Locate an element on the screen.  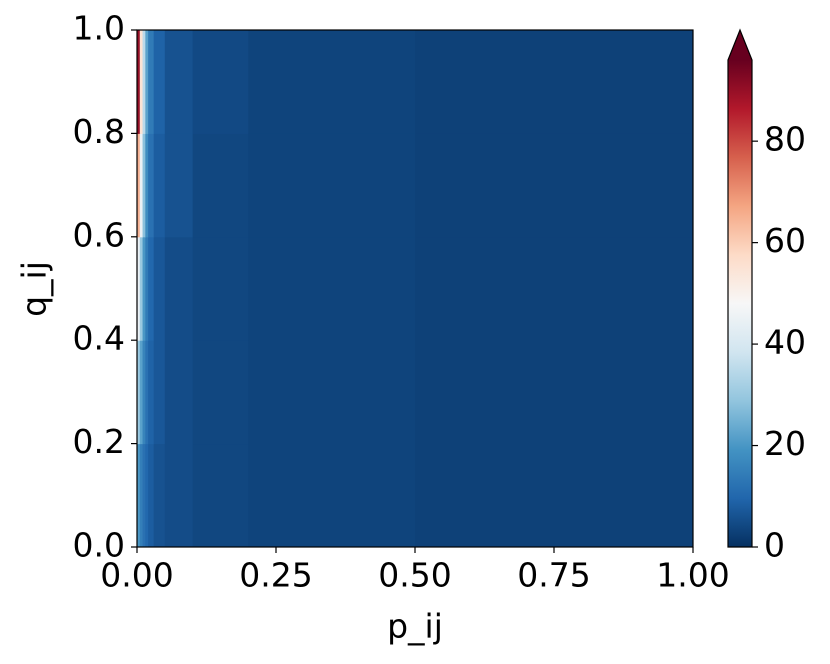
colorbar-tick-label: 40 is located at coordinates (785, 342).